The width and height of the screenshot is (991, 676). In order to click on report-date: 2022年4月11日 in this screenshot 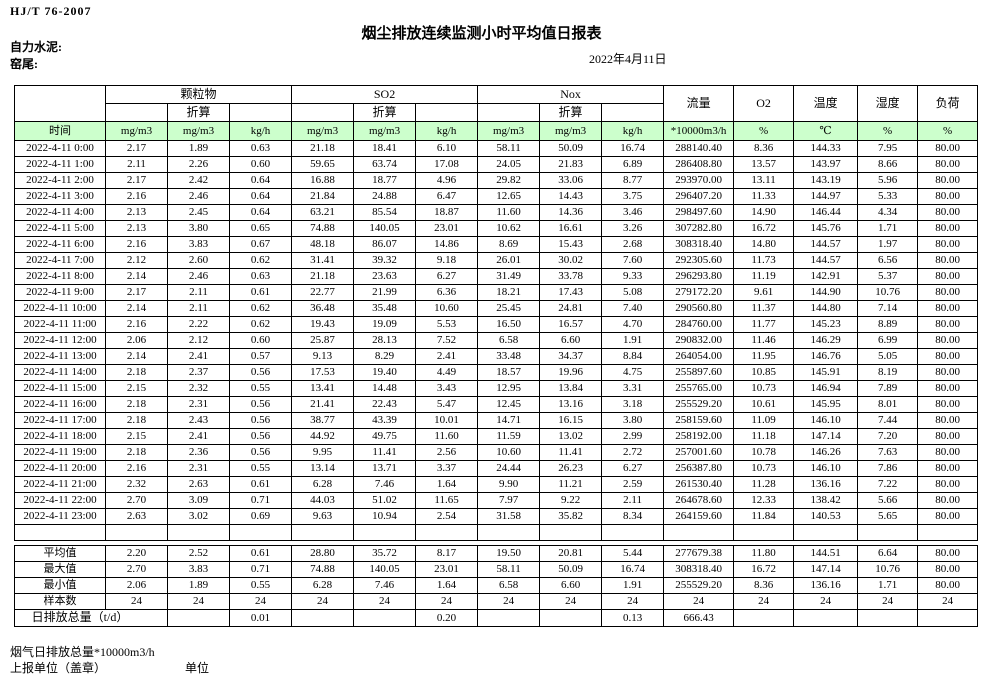, I will do `click(628, 59)`.